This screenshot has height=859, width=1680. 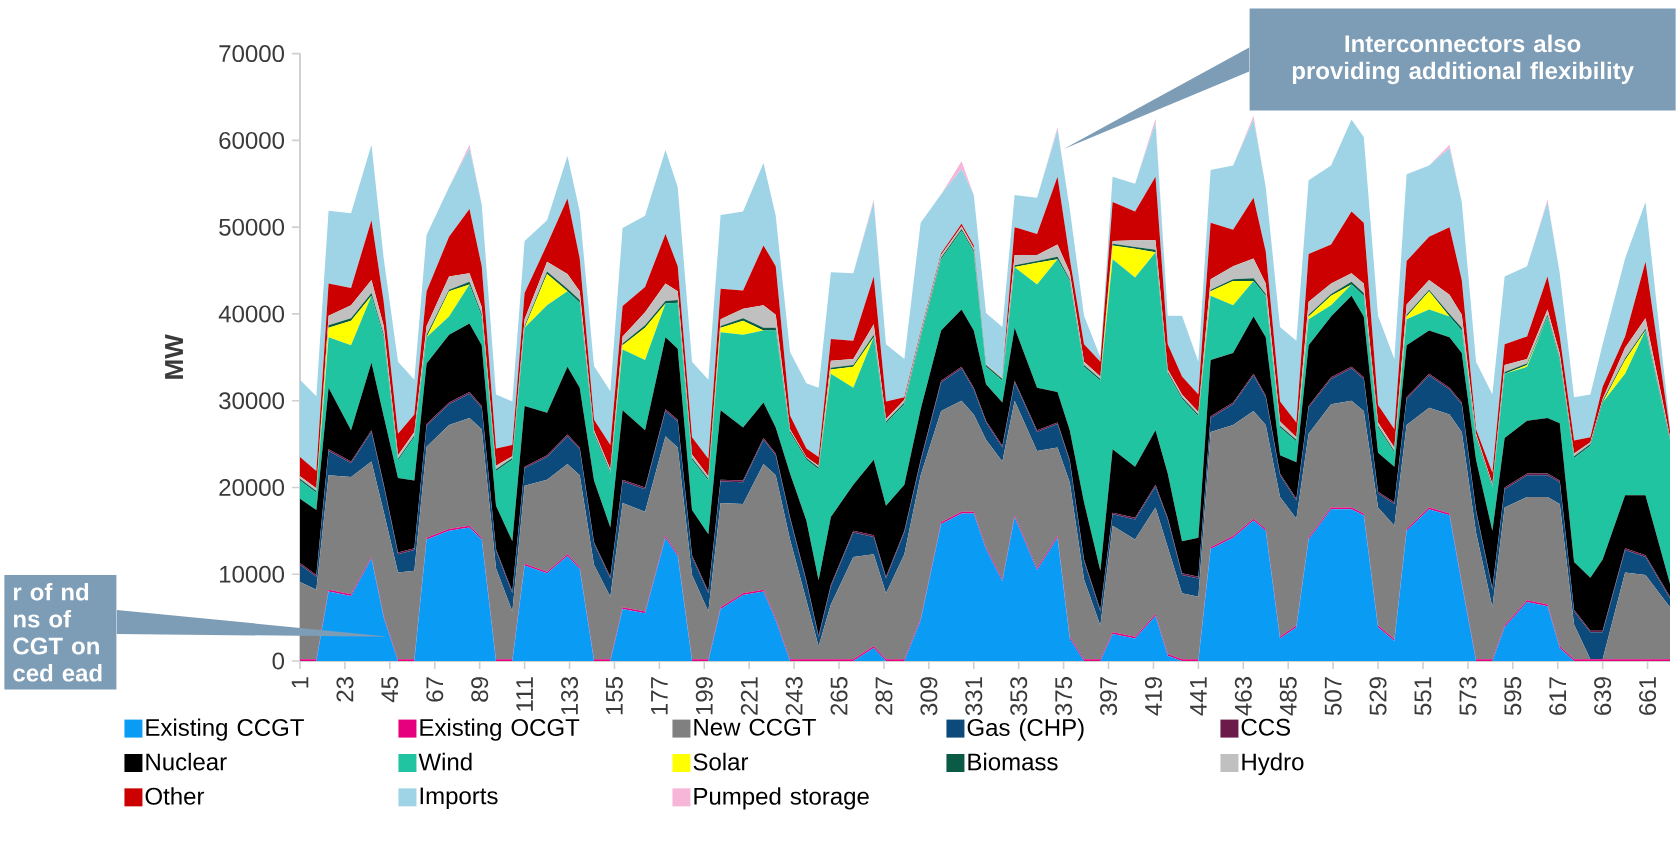 I want to click on x-tick-label: 375, so click(x=1064, y=696).